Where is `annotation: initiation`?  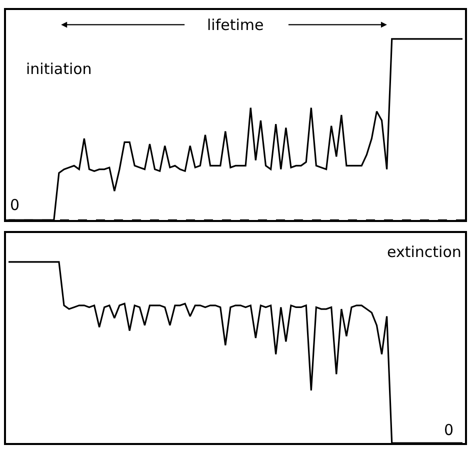 annotation: initiation is located at coordinates (59, 69).